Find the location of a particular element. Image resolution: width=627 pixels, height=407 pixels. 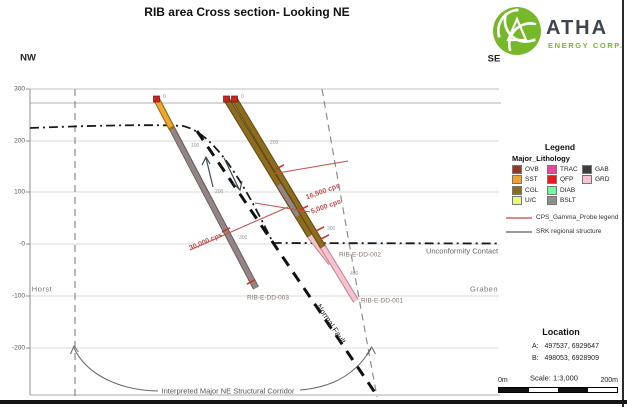

legend-swatch-qfp is located at coordinates (552, 180).